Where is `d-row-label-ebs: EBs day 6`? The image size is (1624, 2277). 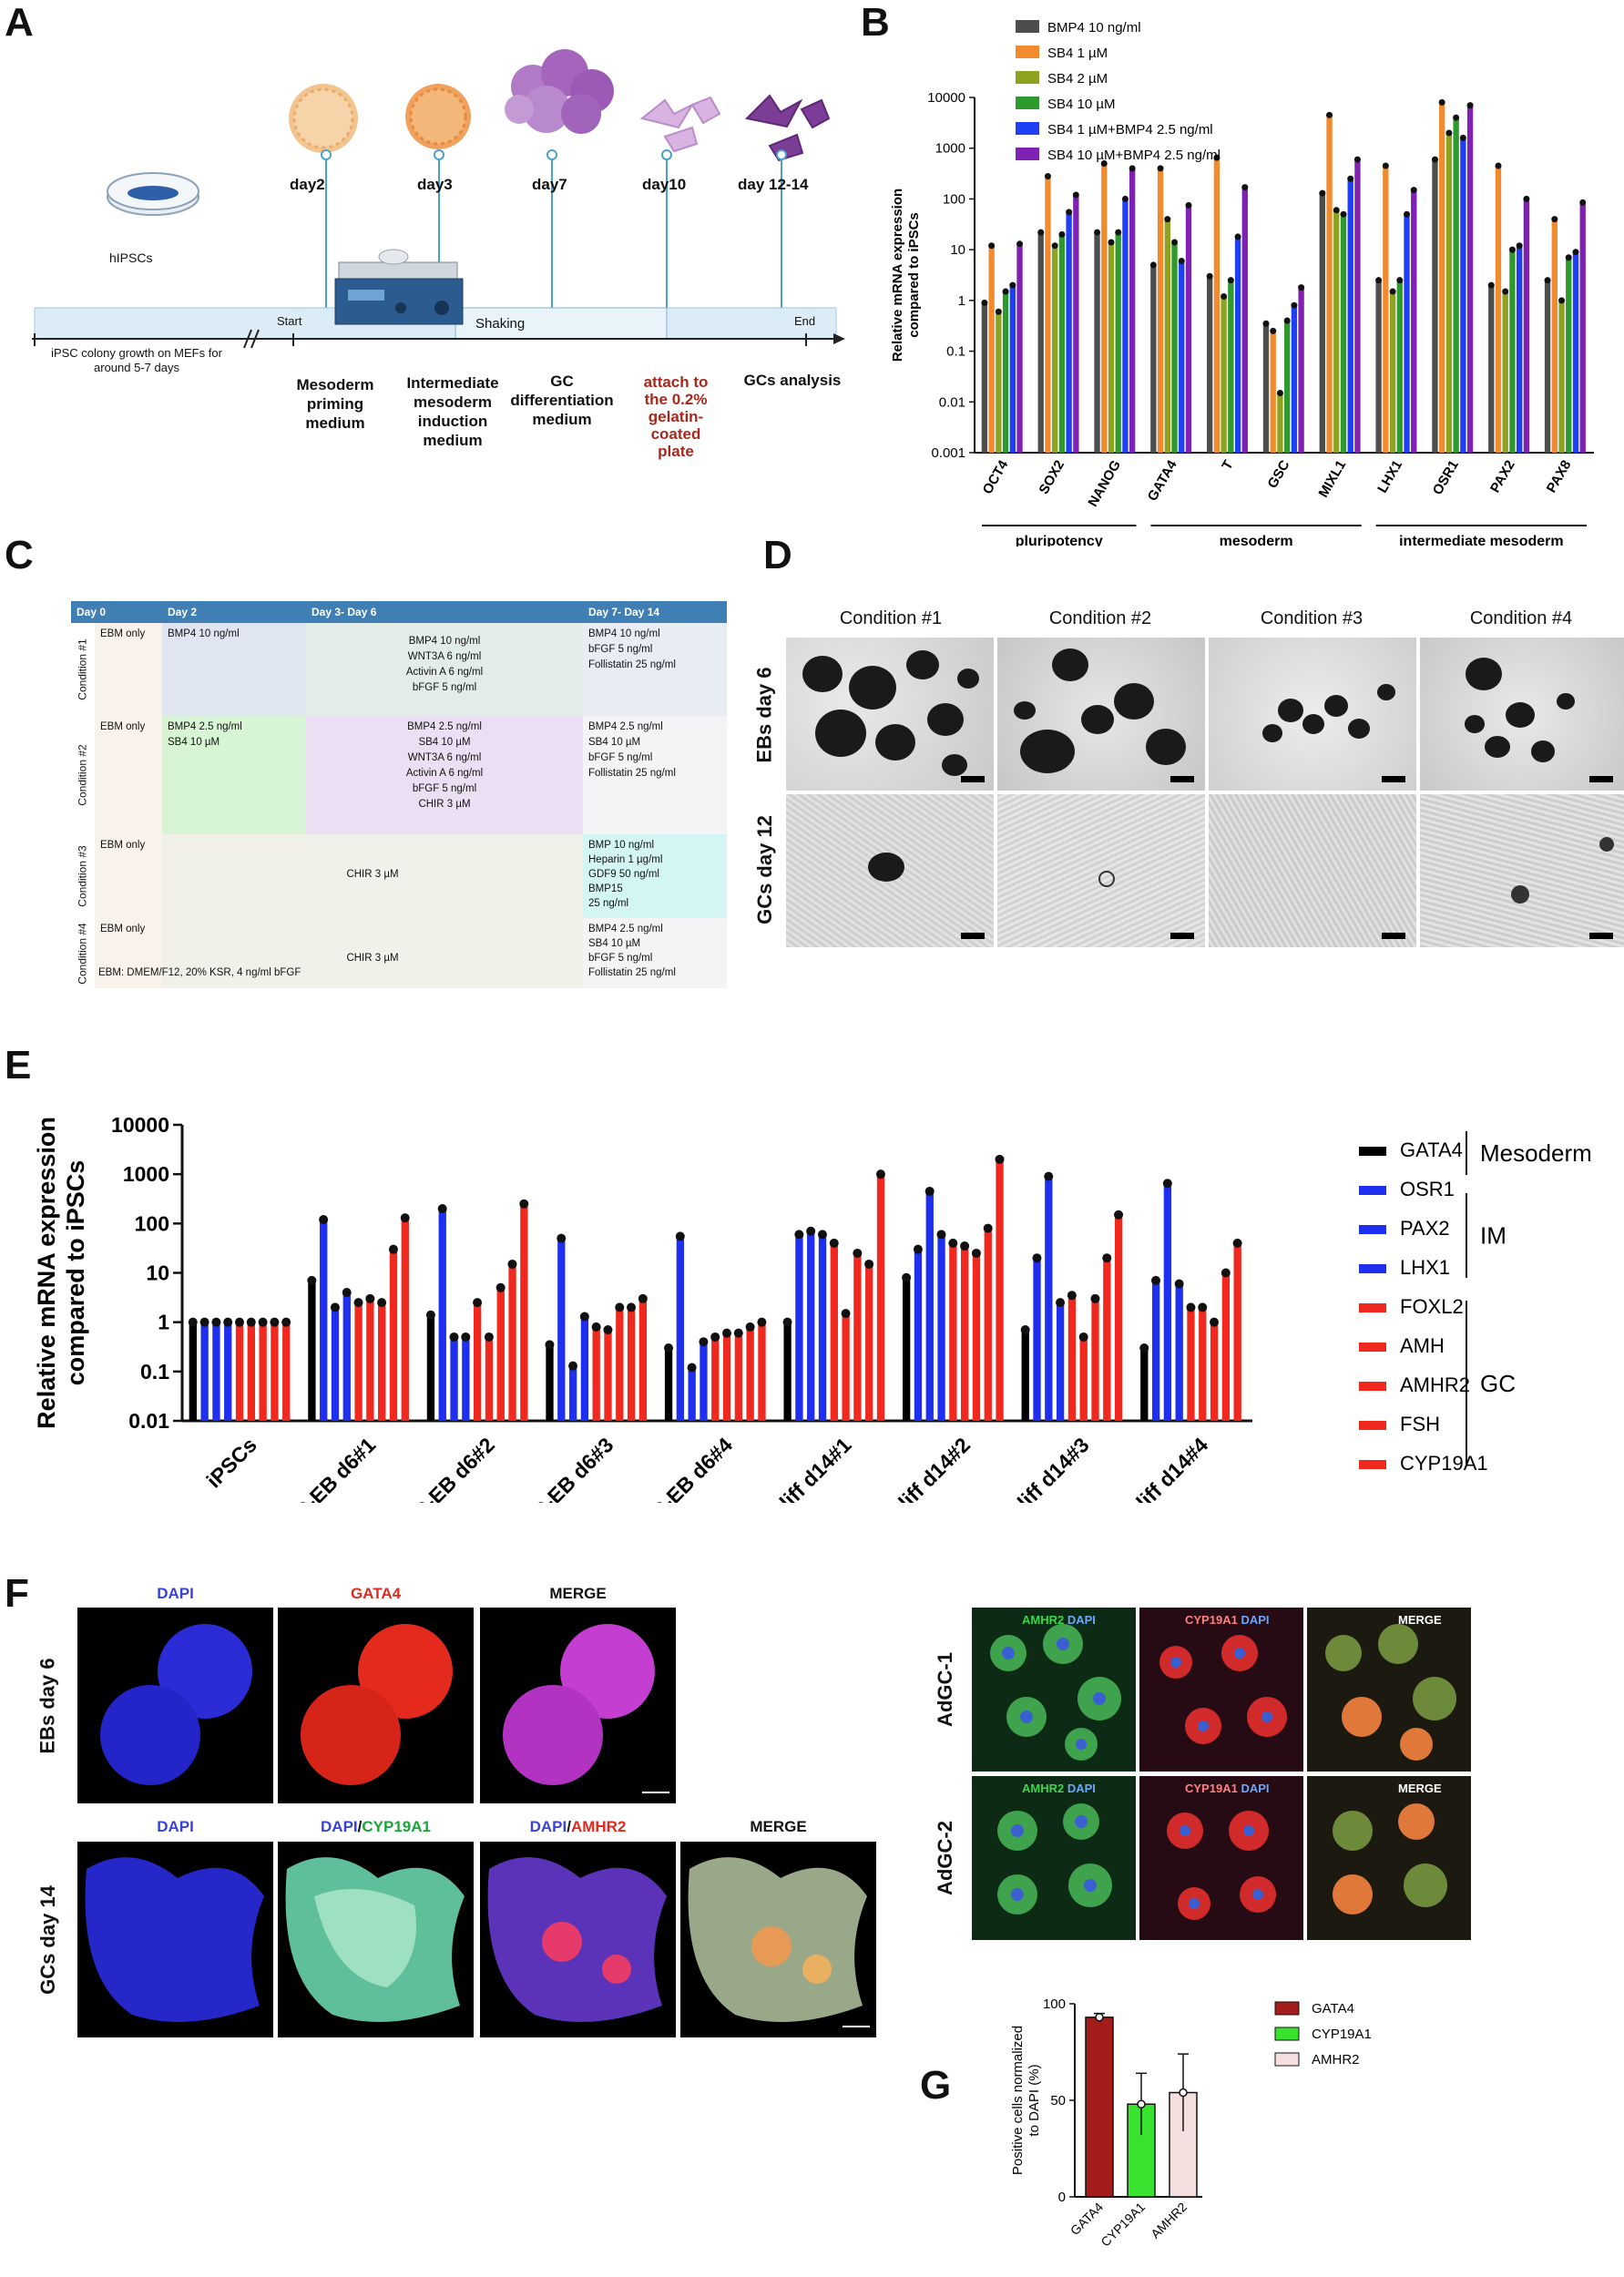
d-row-label-ebs: EBs day 6 is located at coordinates (765, 715).